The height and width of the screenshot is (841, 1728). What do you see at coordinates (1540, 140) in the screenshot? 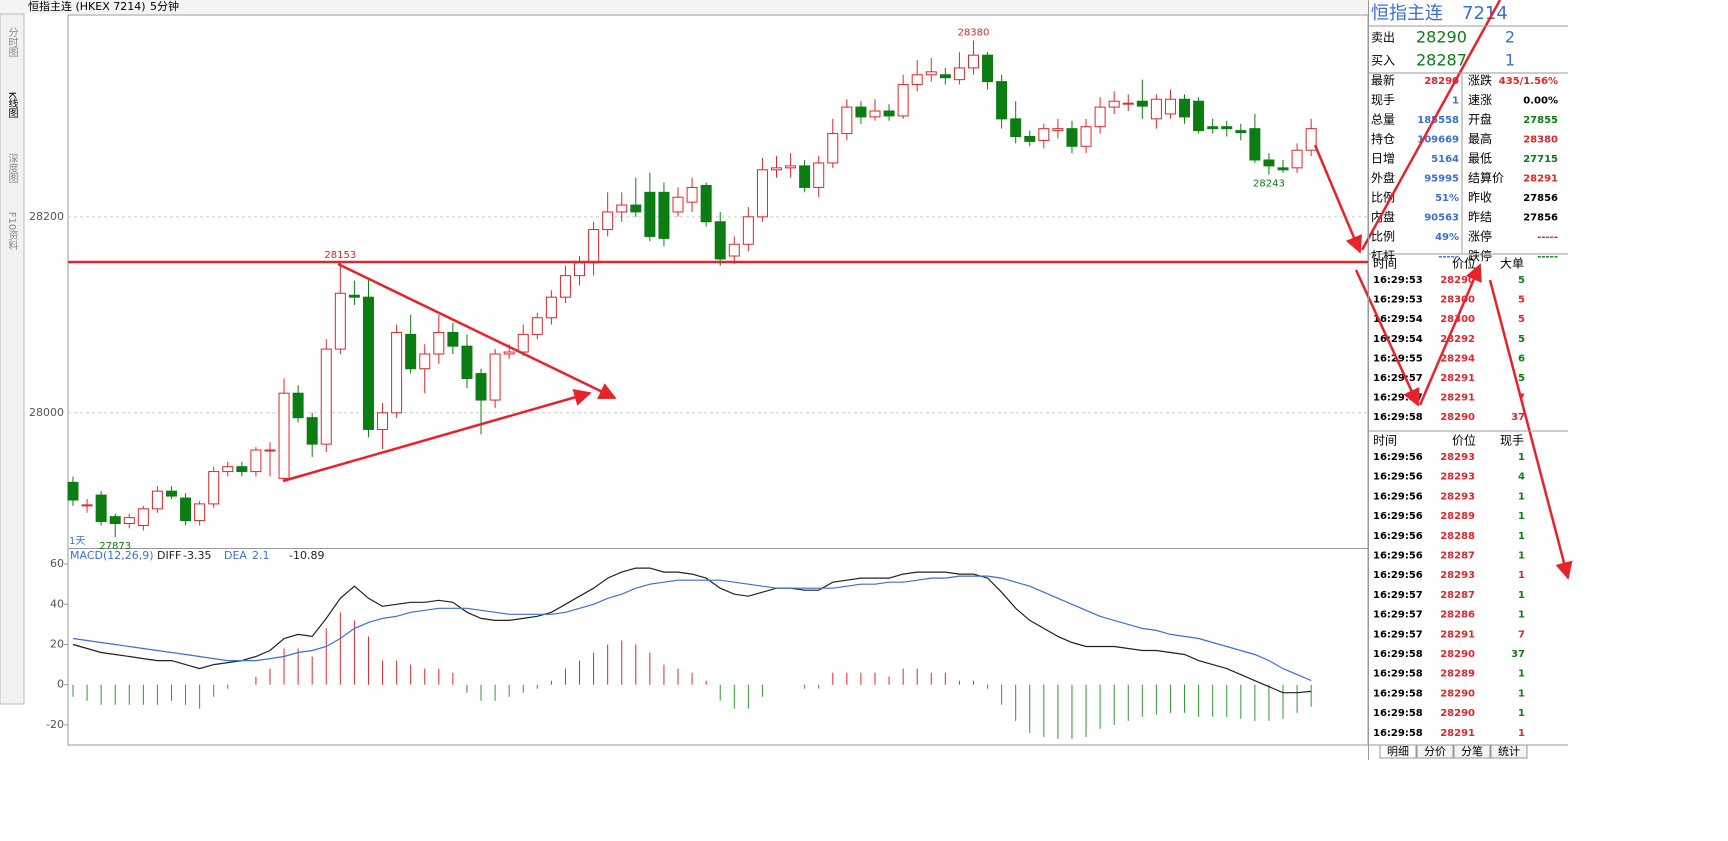
I see `stat-value: 28380` at bounding box center [1540, 140].